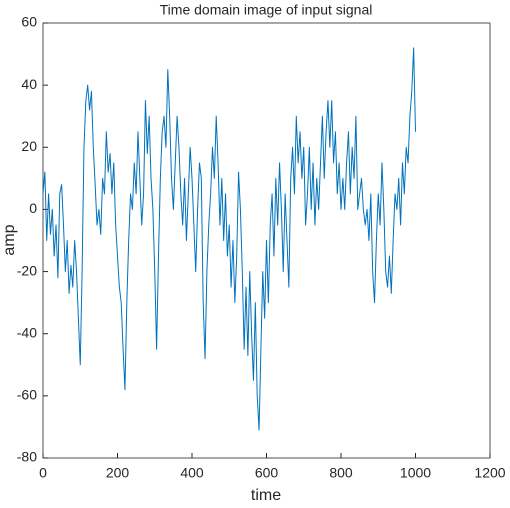 This screenshot has height=508, width=510. I want to click on y-tick-label: 20, so click(29, 146).